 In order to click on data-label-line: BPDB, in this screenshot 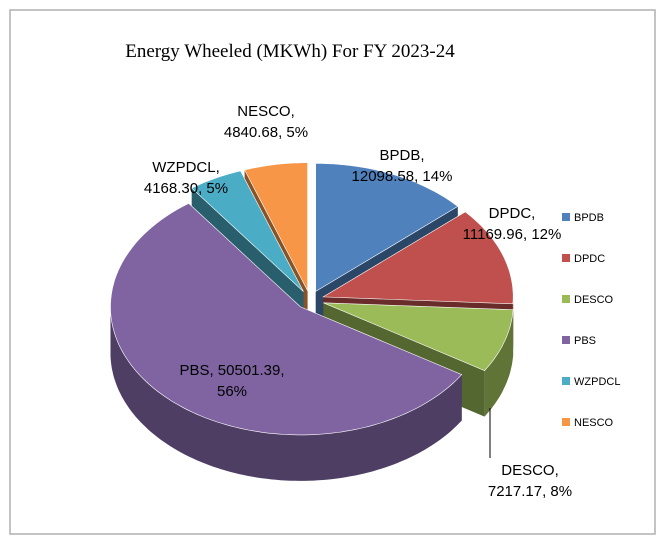, I will do `click(401, 155)`.